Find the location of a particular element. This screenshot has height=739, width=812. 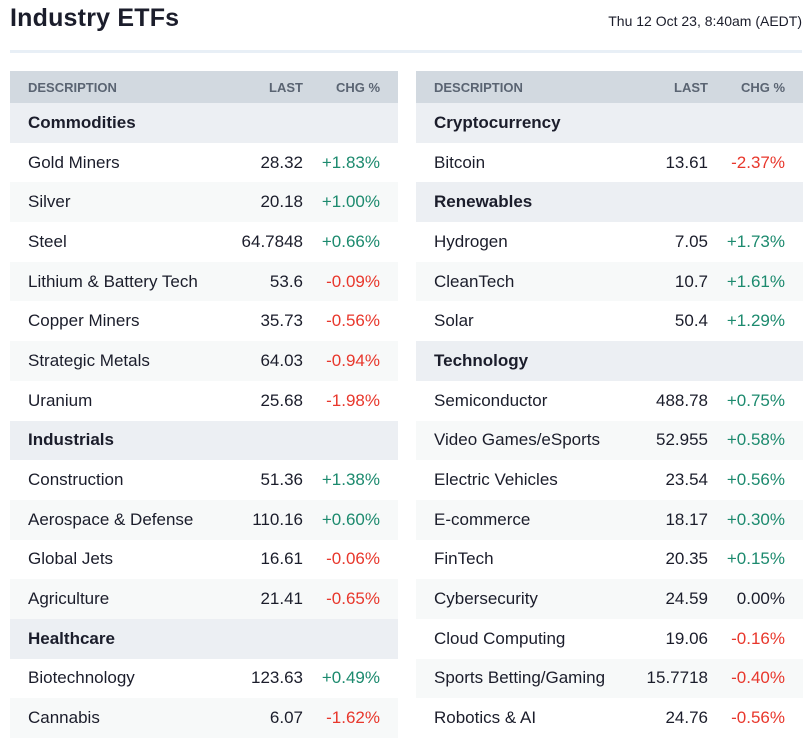

etf-change: -0.94% is located at coordinates (353, 360).